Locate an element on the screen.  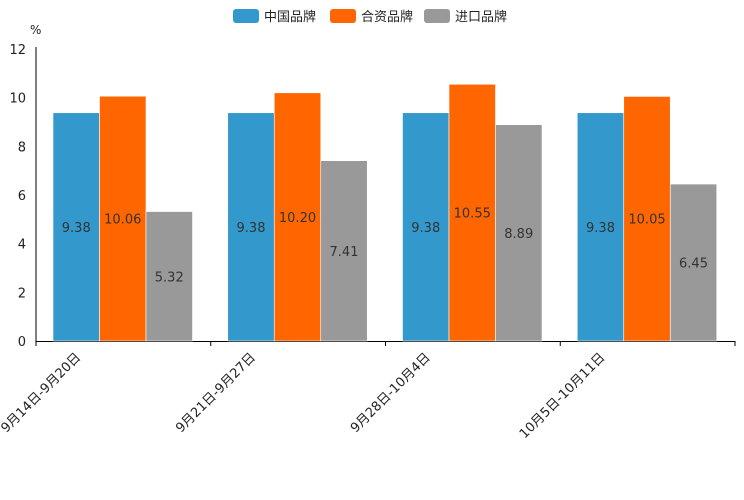
y-tick-label: 8 is located at coordinates (22, 147).